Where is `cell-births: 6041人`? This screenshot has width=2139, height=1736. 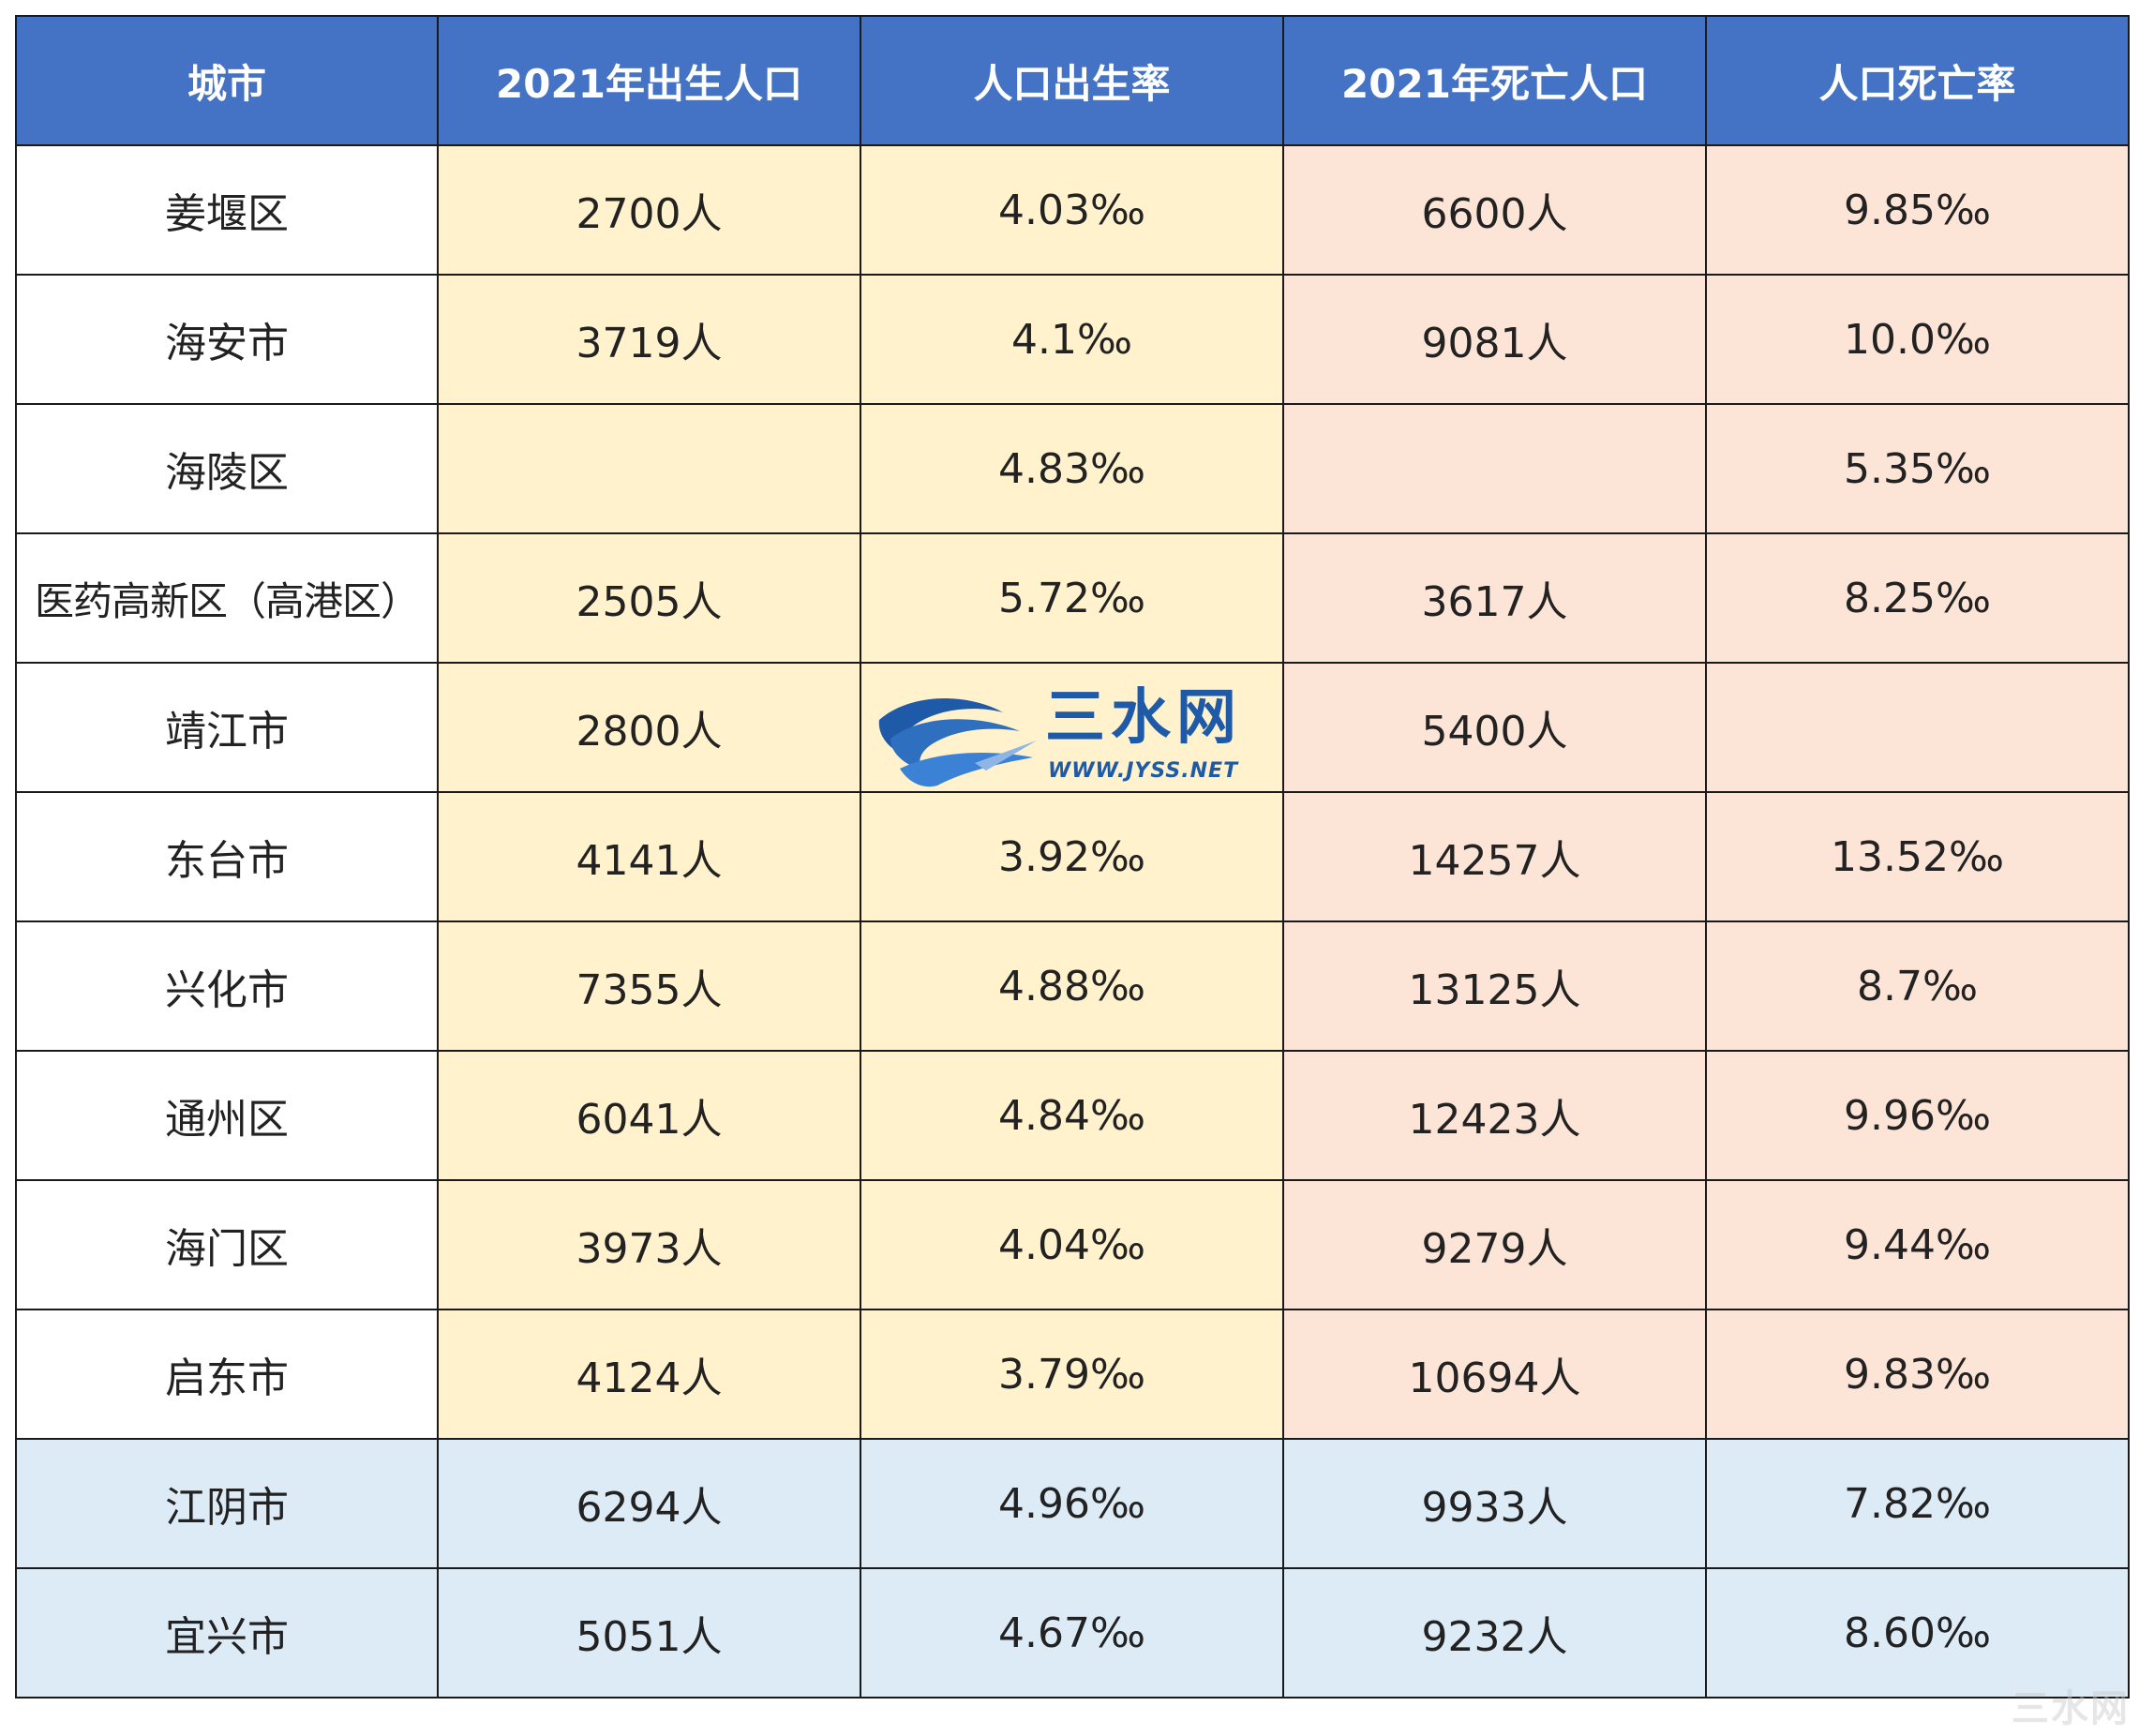
cell-births: 6041人 is located at coordinates (649, 1115).